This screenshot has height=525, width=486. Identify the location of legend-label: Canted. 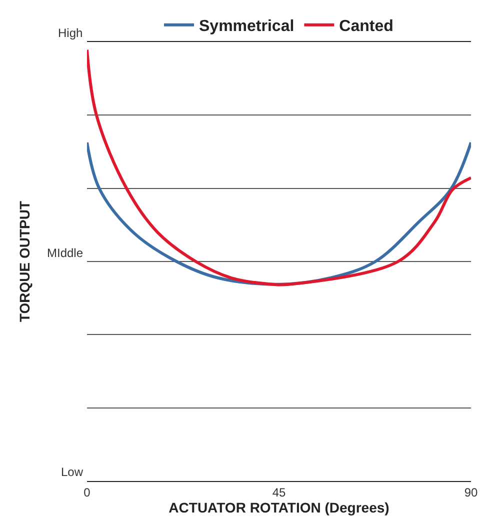
(366, 27).